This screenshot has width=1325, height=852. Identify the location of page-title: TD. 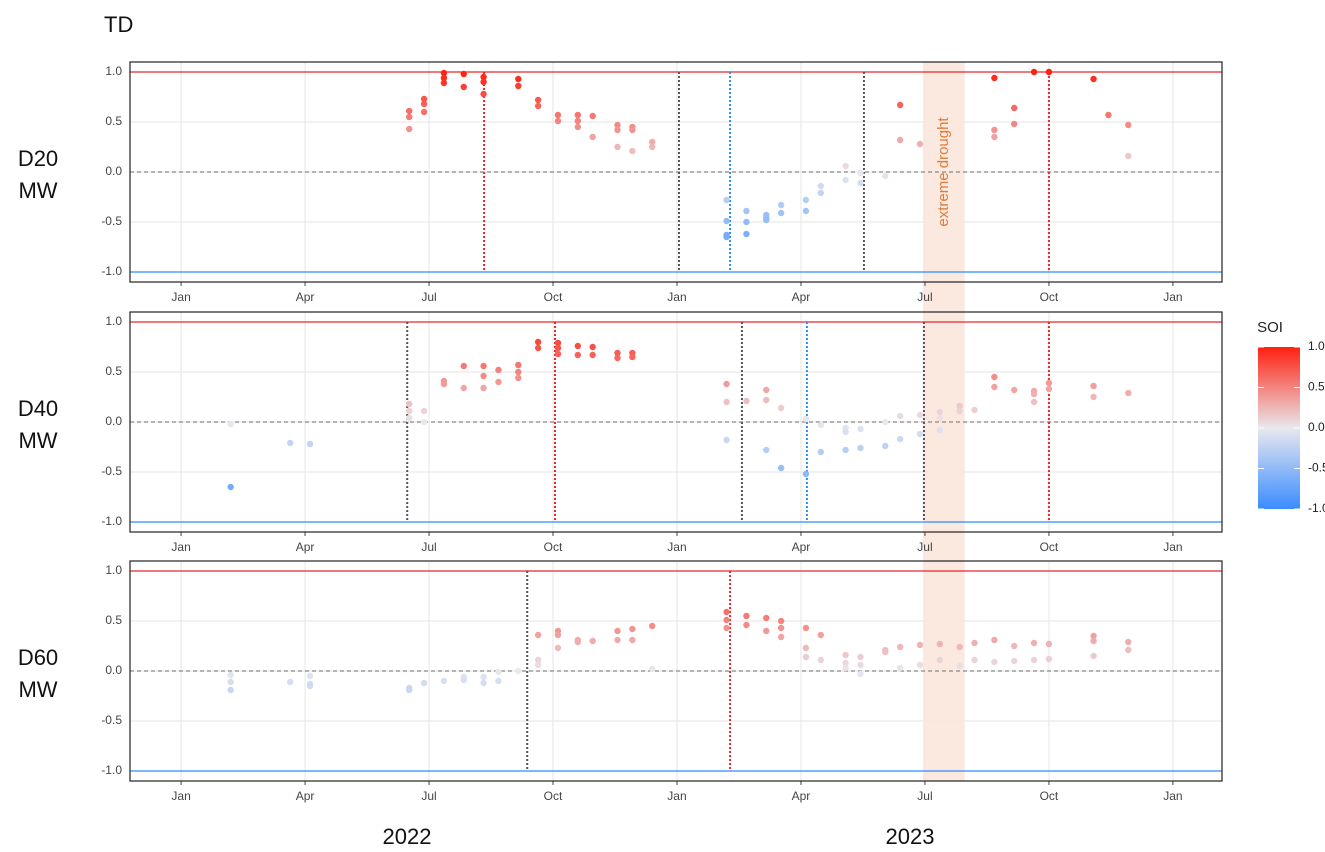
(118, 24).